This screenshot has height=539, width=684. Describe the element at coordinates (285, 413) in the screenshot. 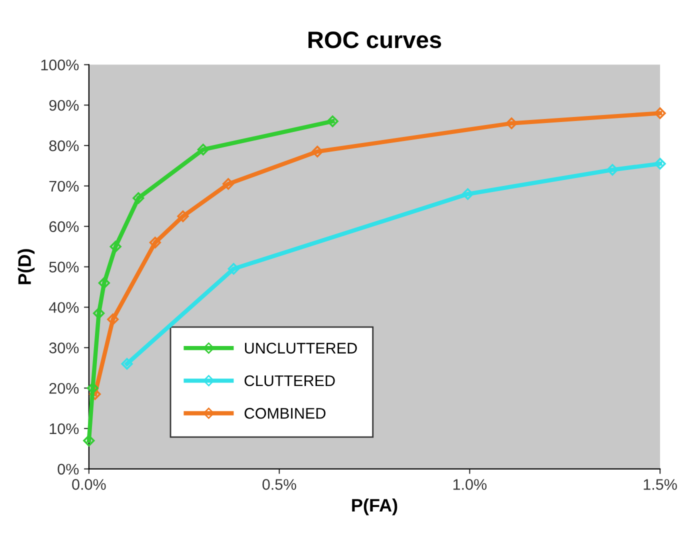

I see `legend-label: COMBINED` at that location.